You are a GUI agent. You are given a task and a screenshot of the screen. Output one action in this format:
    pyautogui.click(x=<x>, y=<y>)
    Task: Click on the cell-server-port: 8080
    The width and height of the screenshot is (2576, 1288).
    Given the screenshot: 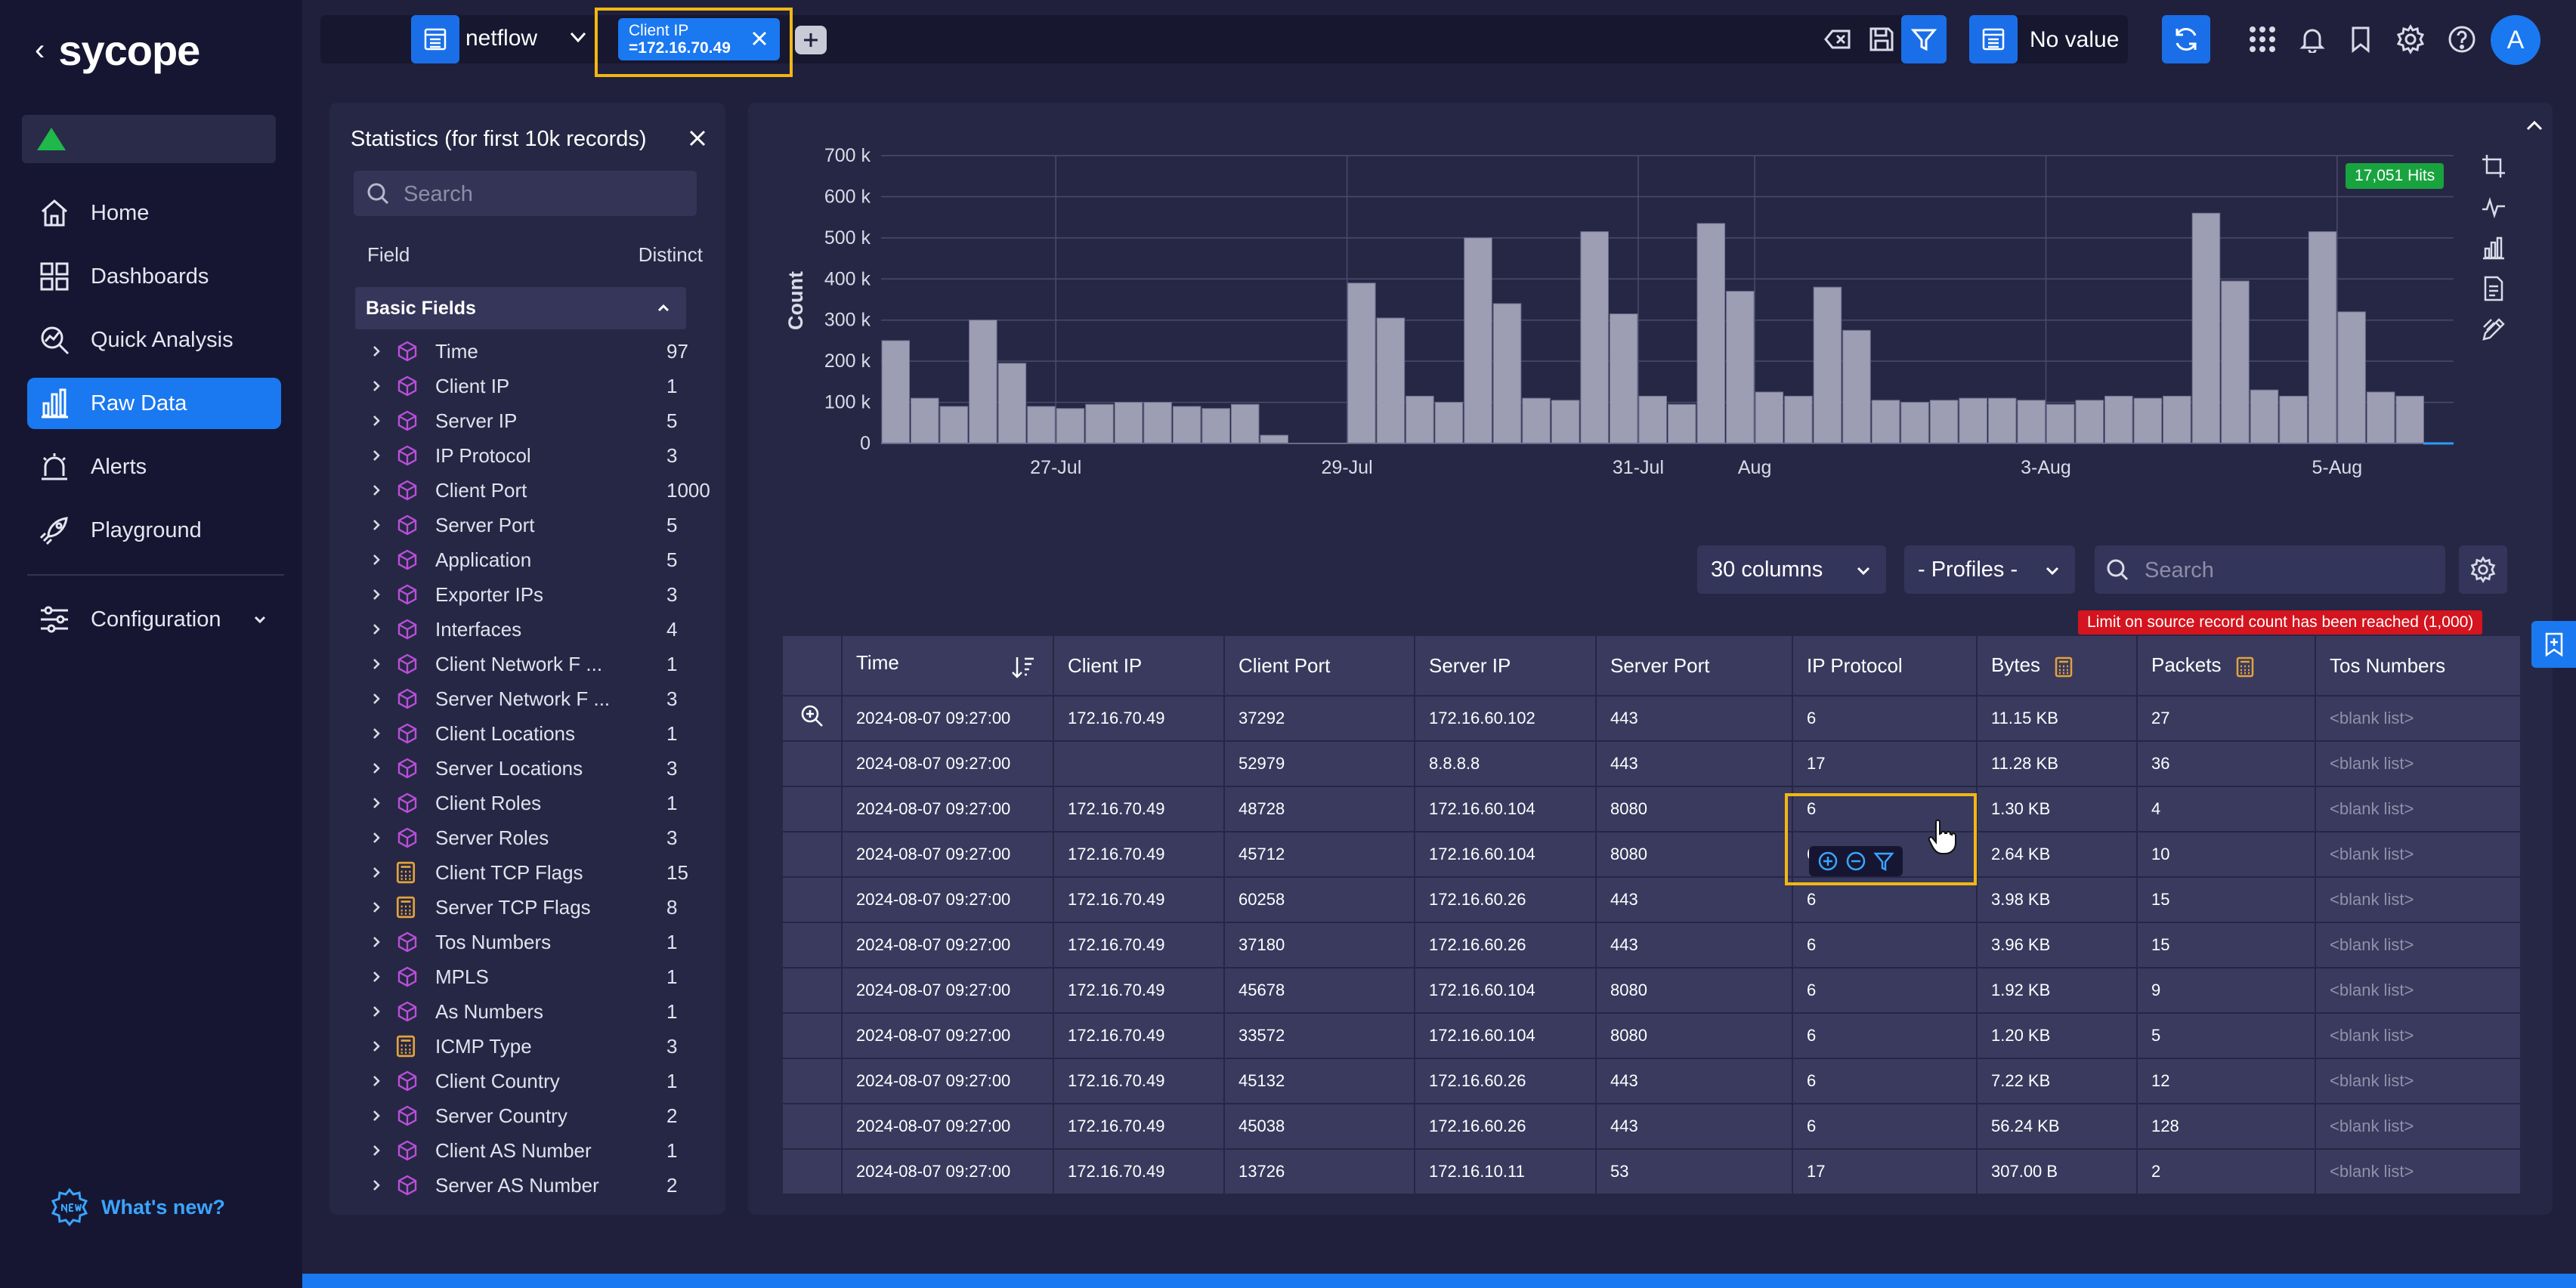 What is the action you would take?
    pyautogui.click(x=1694, y=809)
    